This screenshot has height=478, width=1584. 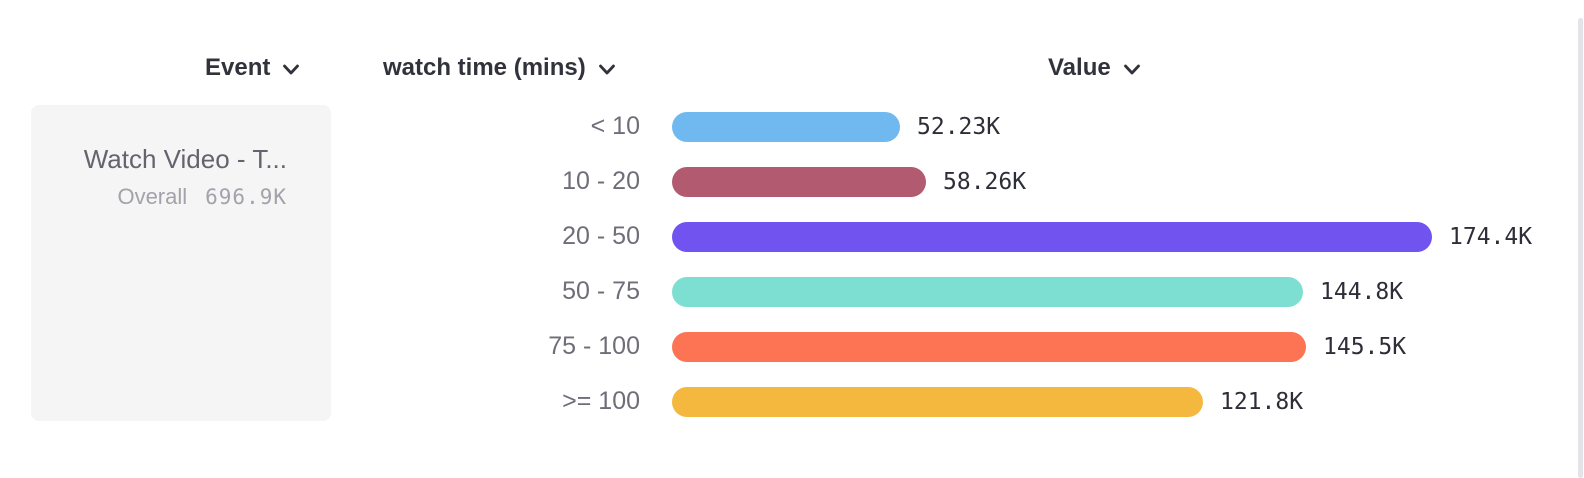 I want to click on bar-value-label: 58.26K, so click(x=985, y=181).